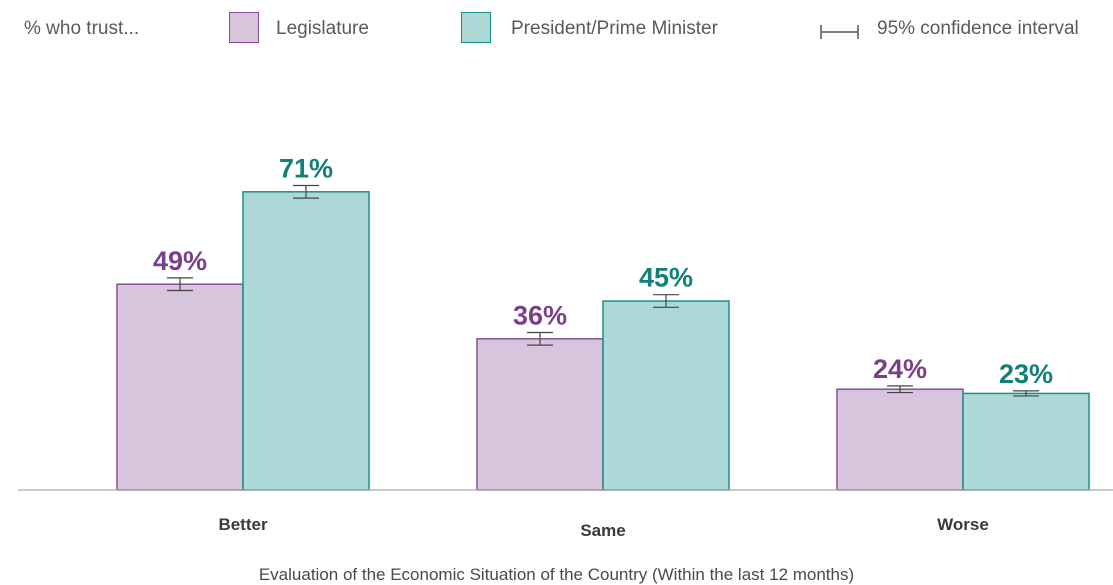 This screenshot has width=1113, height=585. I want to click on data-label: 24%, so click(900, 369).